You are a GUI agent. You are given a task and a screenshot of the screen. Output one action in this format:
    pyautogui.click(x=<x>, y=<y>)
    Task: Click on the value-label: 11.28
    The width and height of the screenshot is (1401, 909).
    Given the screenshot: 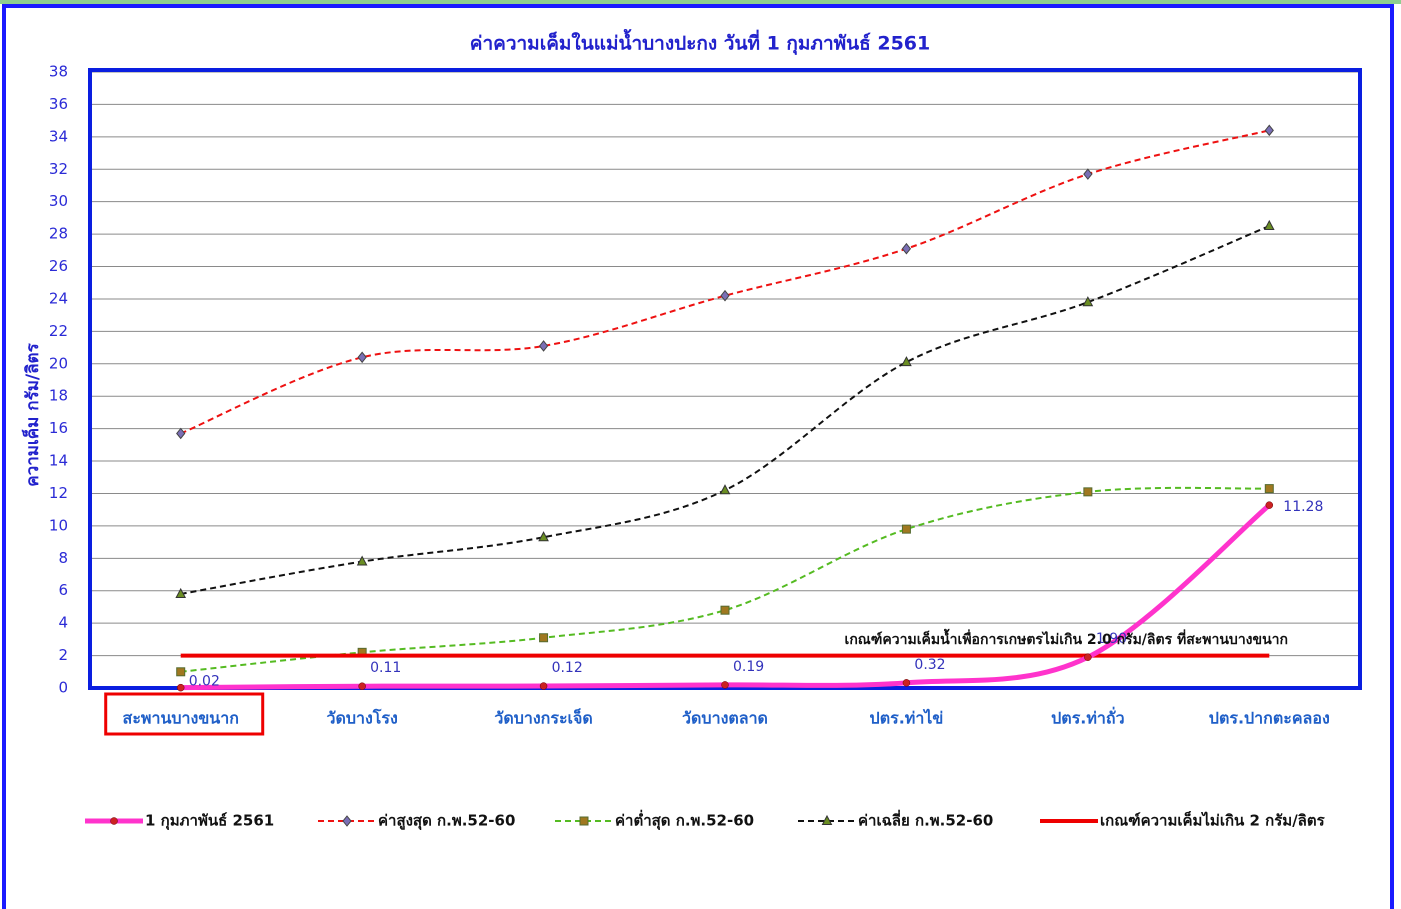 What is the action you would take?
    pyautogui.click(x=1303, y=507)
    